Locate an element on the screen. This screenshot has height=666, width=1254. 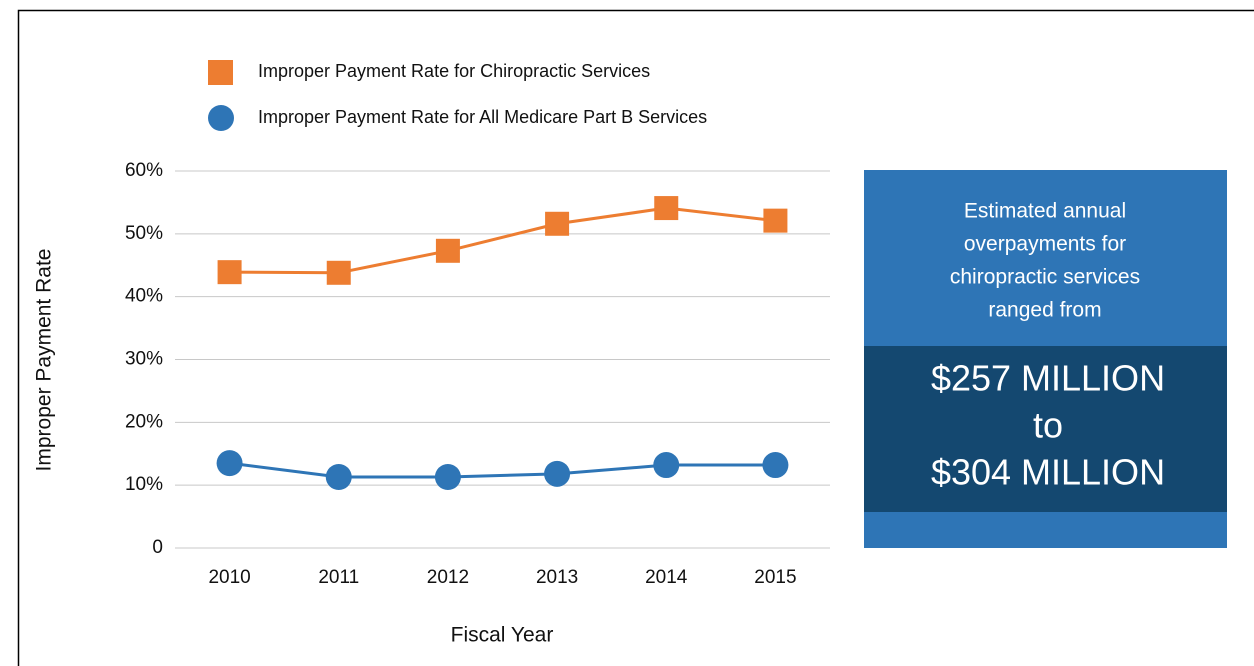
y-tick-label: 0 is located at coordinates (157, 547).